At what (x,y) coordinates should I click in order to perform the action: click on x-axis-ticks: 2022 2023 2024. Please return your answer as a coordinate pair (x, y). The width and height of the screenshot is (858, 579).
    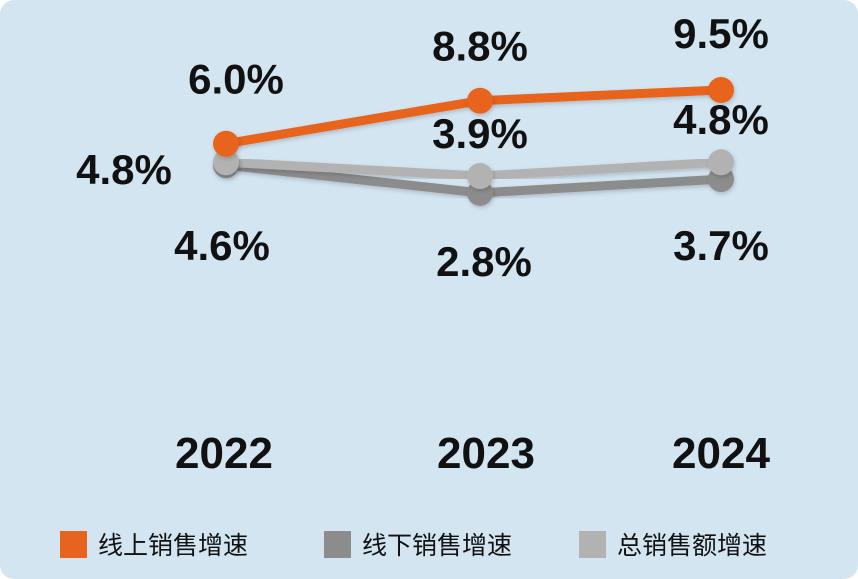
    Looking at the image, I should click on (472, 453).